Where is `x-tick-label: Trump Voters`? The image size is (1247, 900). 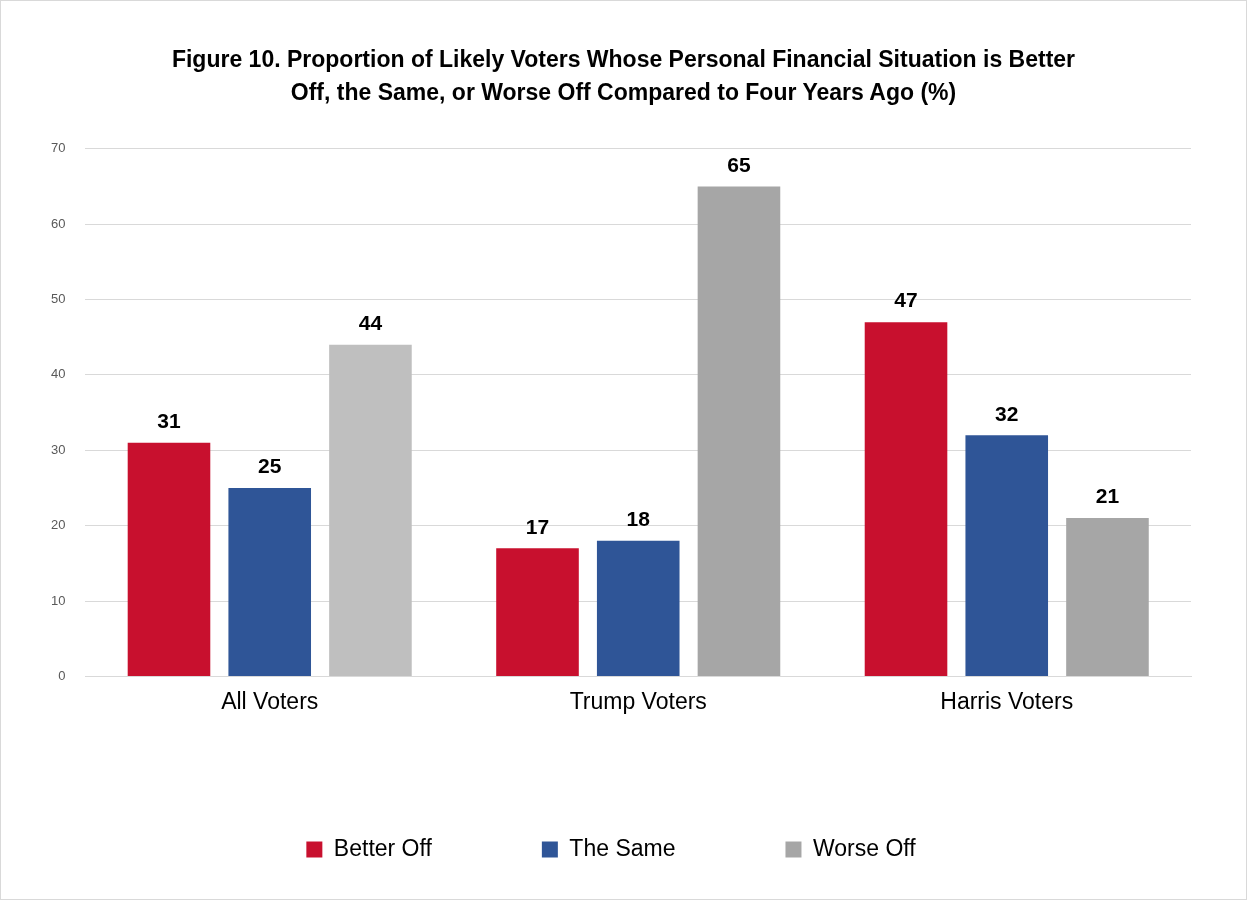 x-tick-label: Trump Voters is located at coordinates (638, 700).